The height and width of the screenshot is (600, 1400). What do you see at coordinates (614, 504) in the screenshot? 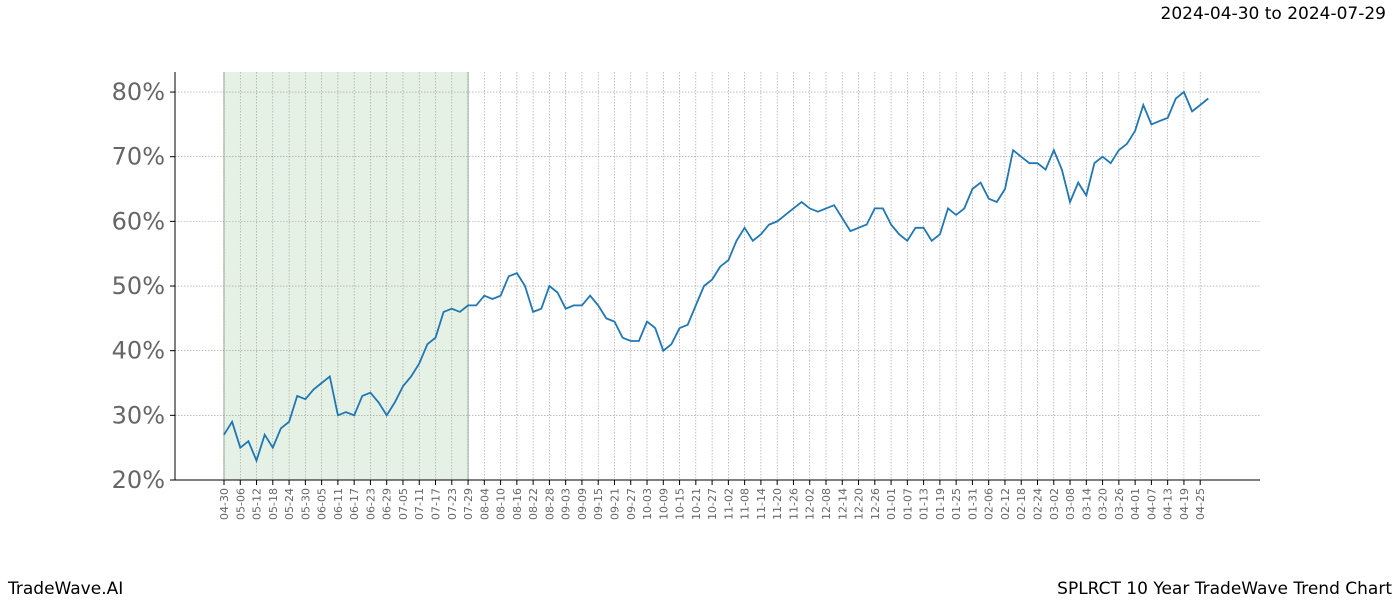
I see `x-tick-label: 09-21` at bounding box center [614, 504].